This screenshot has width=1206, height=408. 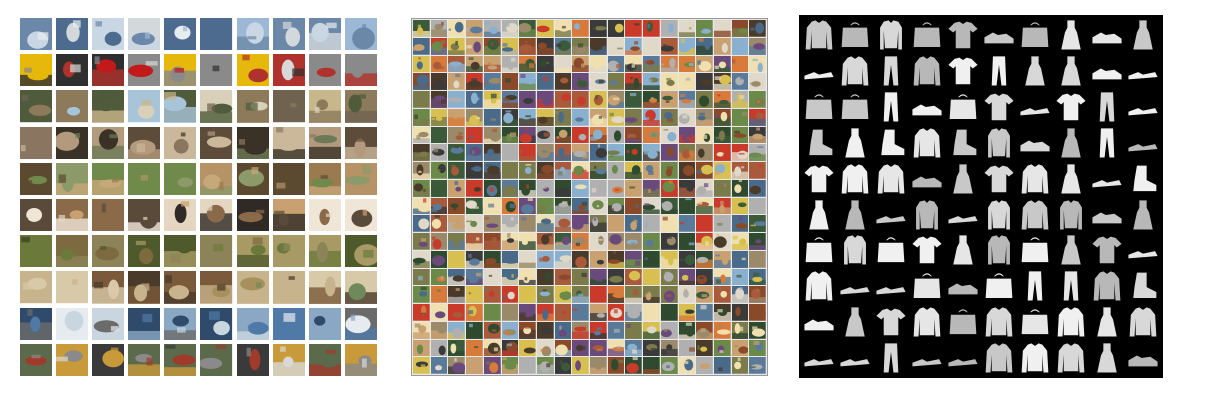 What do you see at coordinates (891, 142) in the screenshot?
I see `thumbnail-boot` at bounding box center [891, 142].